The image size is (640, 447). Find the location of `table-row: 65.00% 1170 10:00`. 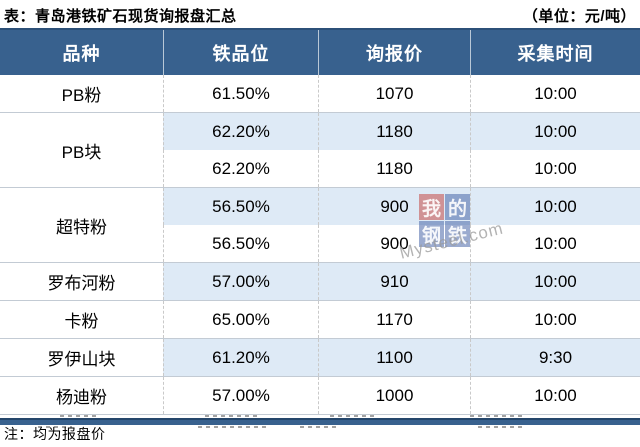

table-row: 65.00% 1170 10:00 is located at coordinates (401, 319).